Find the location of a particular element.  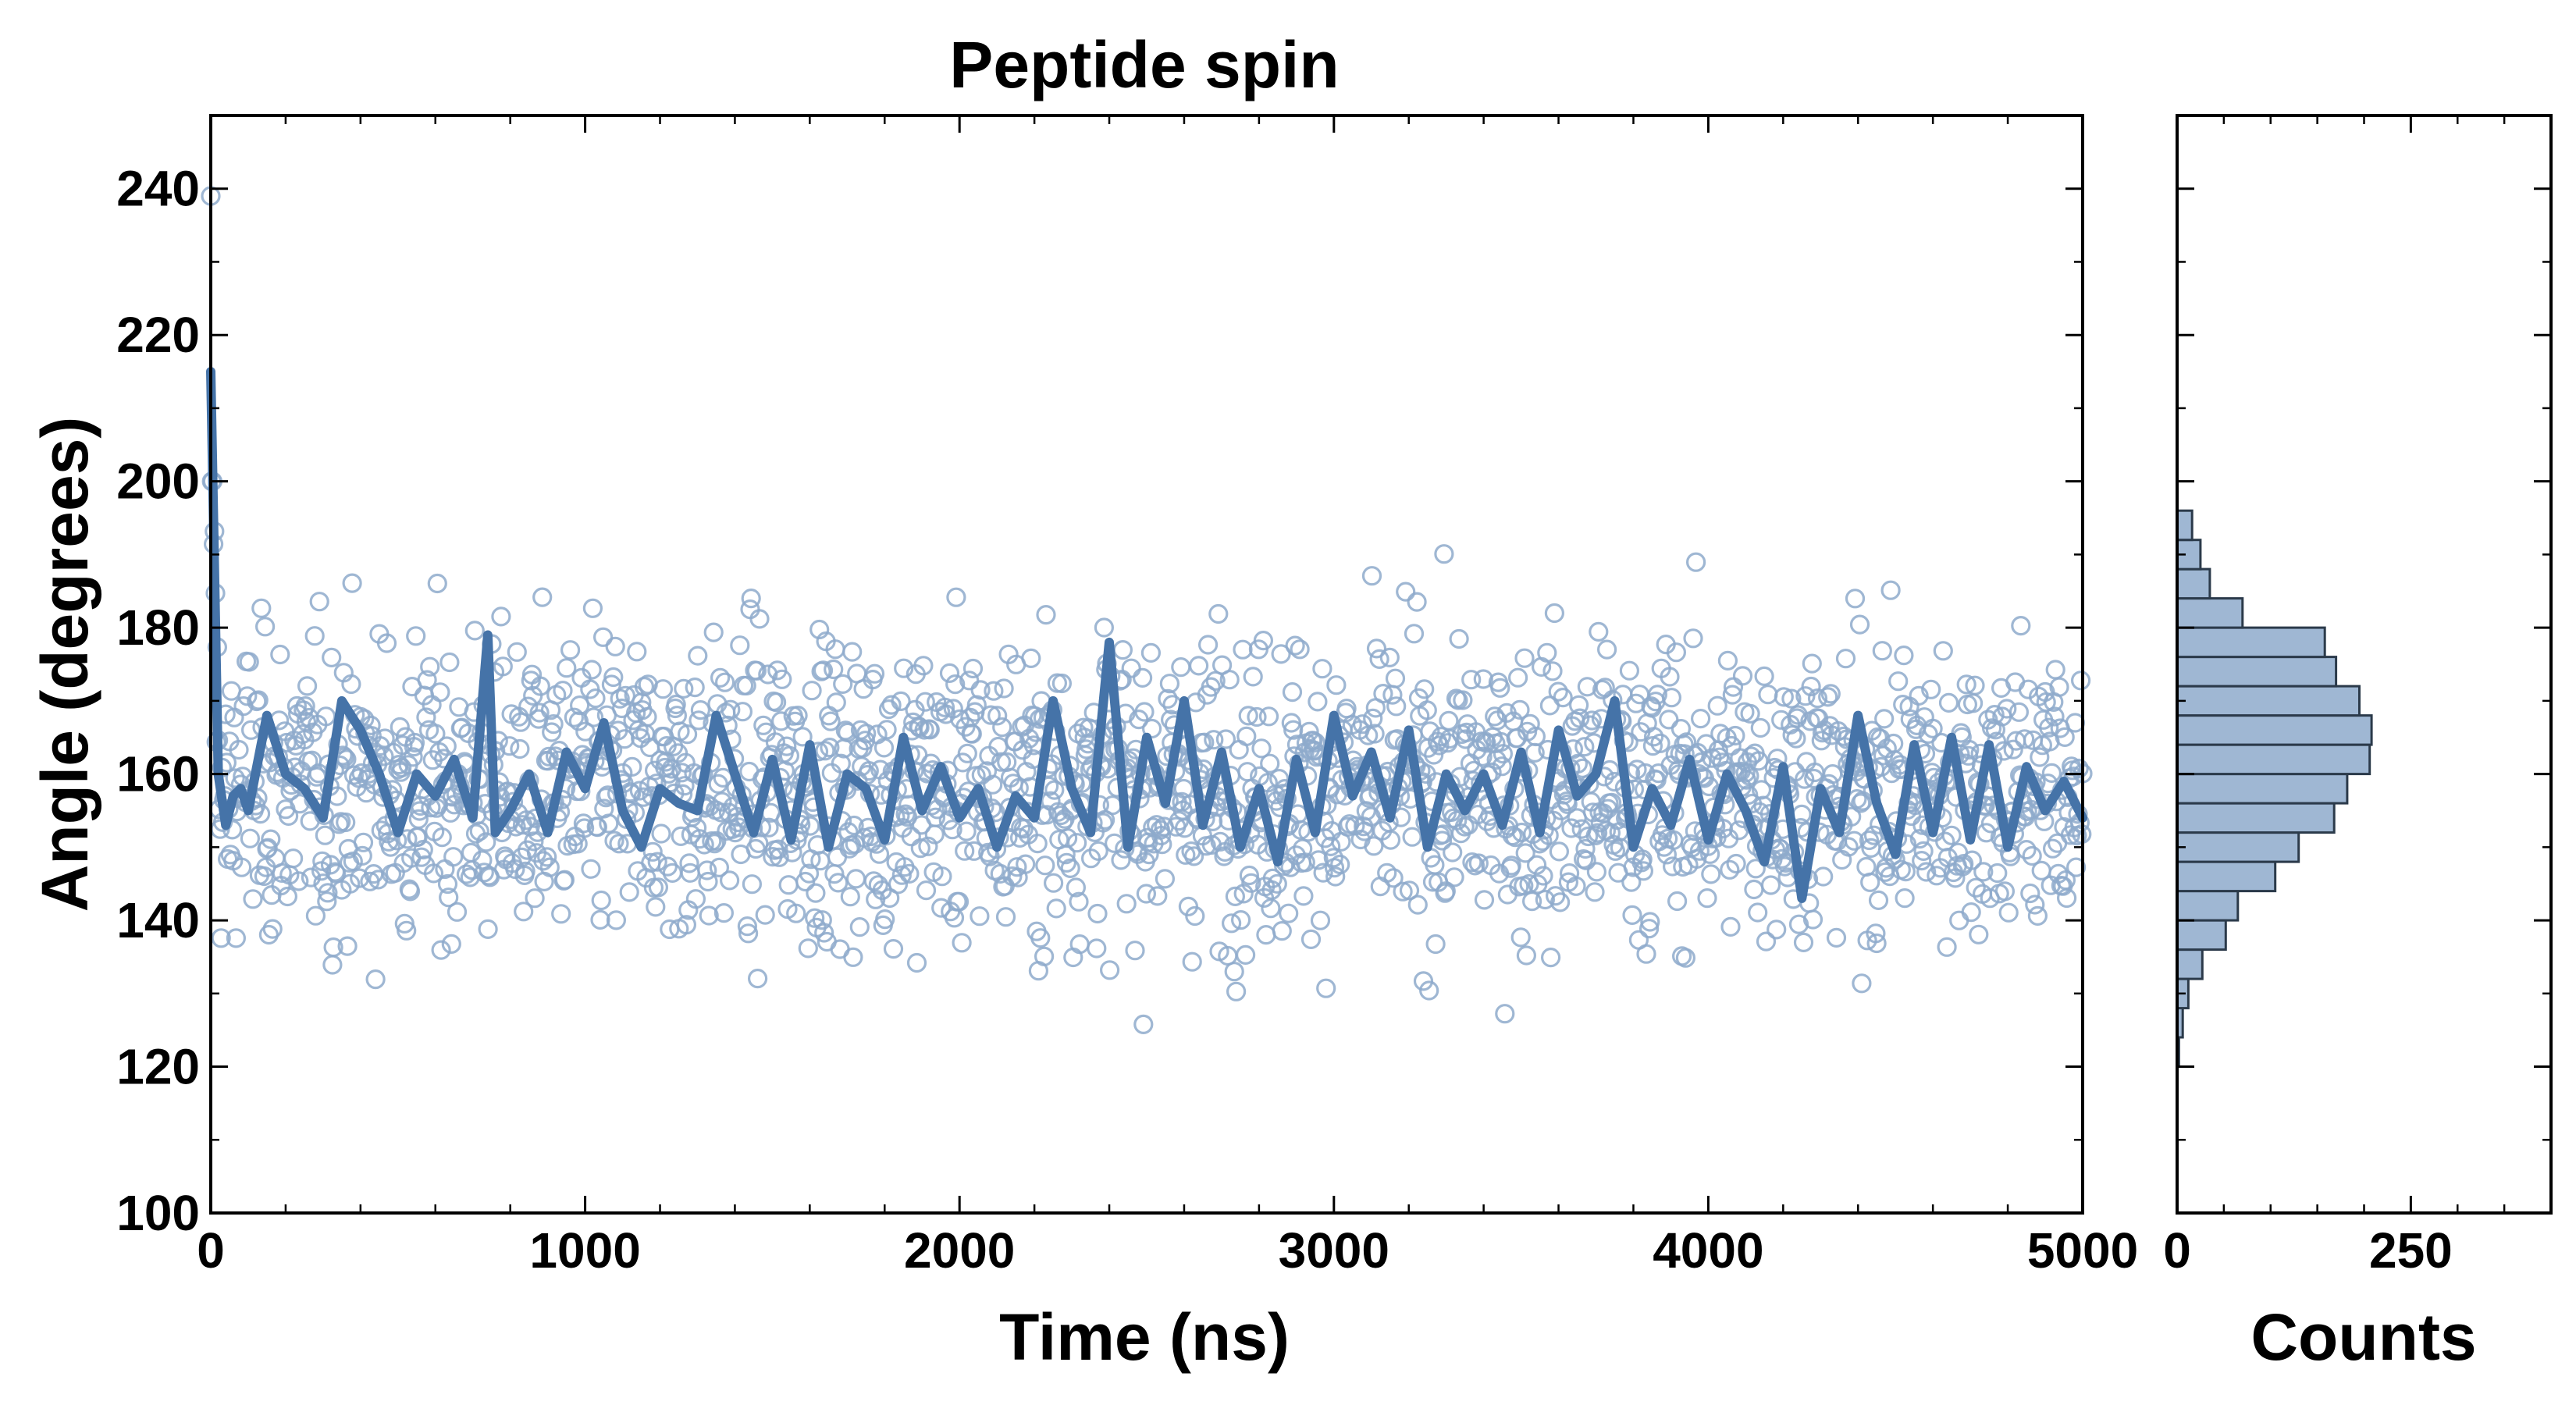

x-axis-title: Time (ns) is located at coordinates (1144, 1337).